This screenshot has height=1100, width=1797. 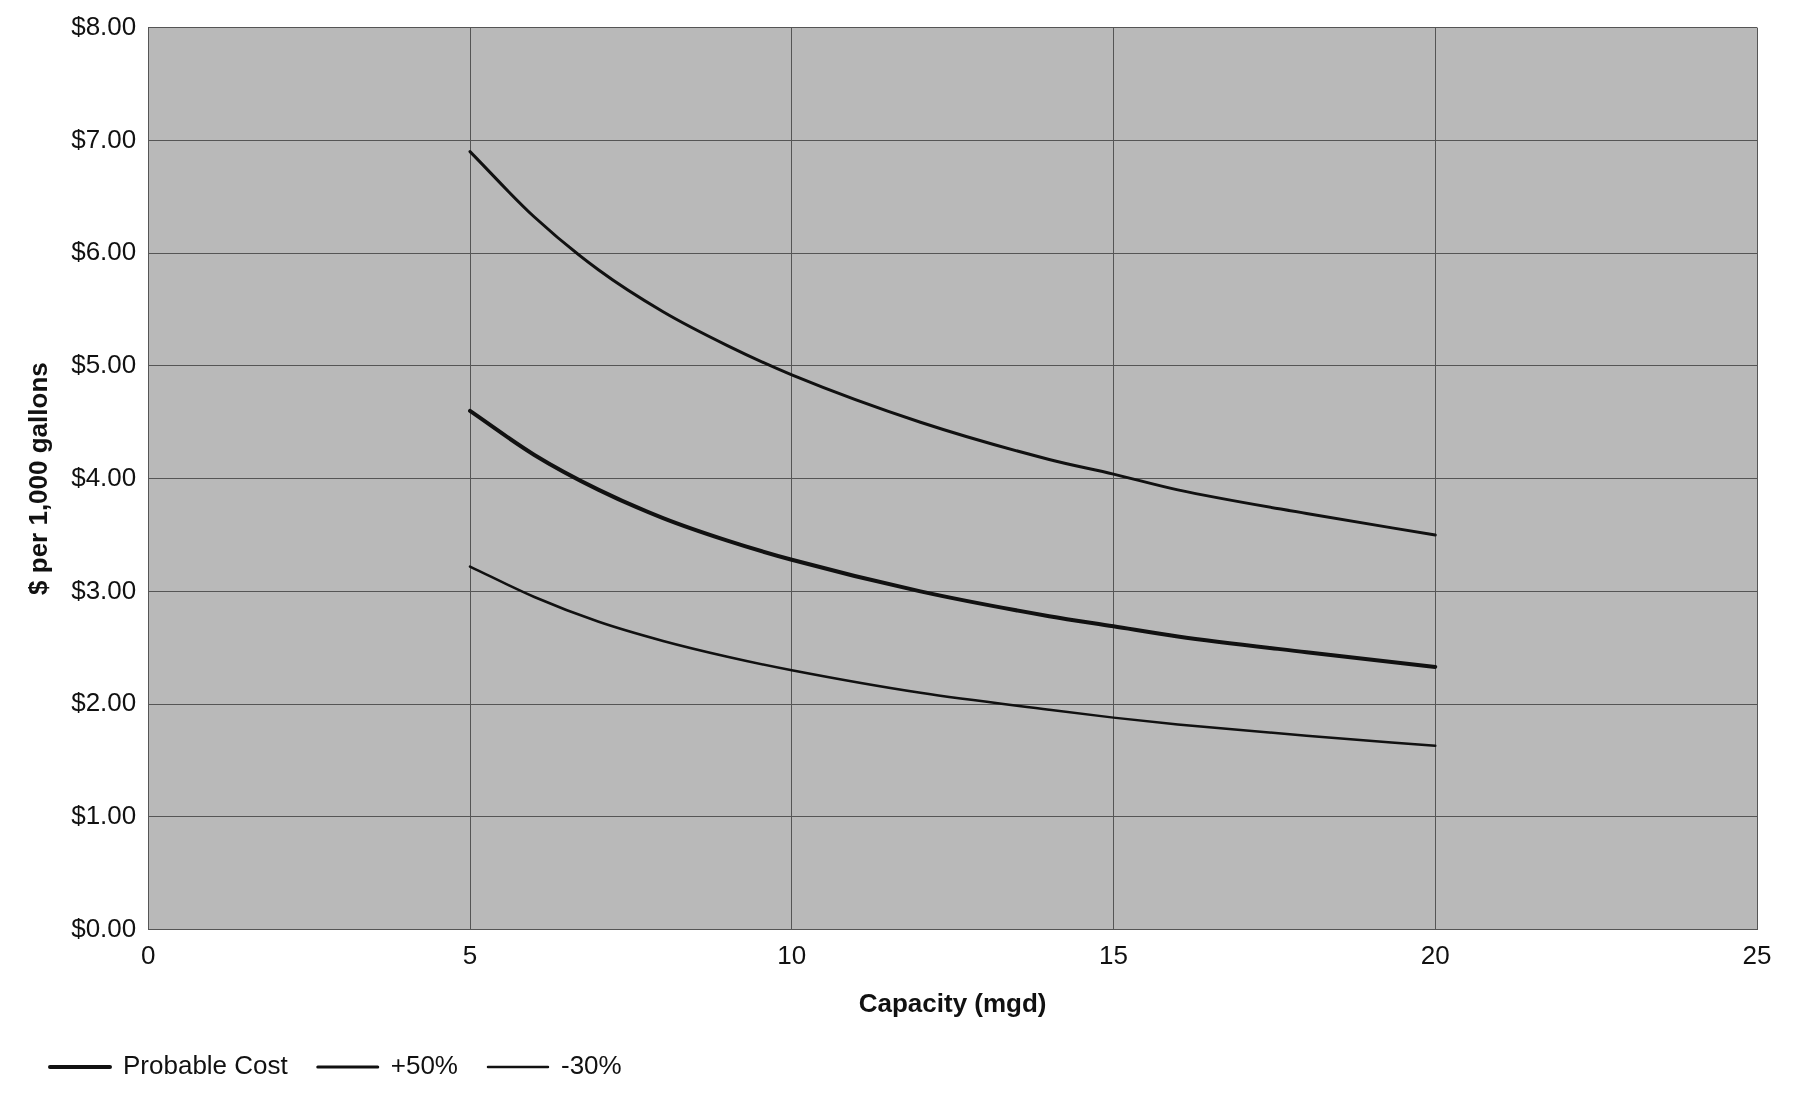 What do you see at coordinates (104, 589) in the screenshot?
I see `y-tick-label: $3.00` at bounding box center [104, 589].